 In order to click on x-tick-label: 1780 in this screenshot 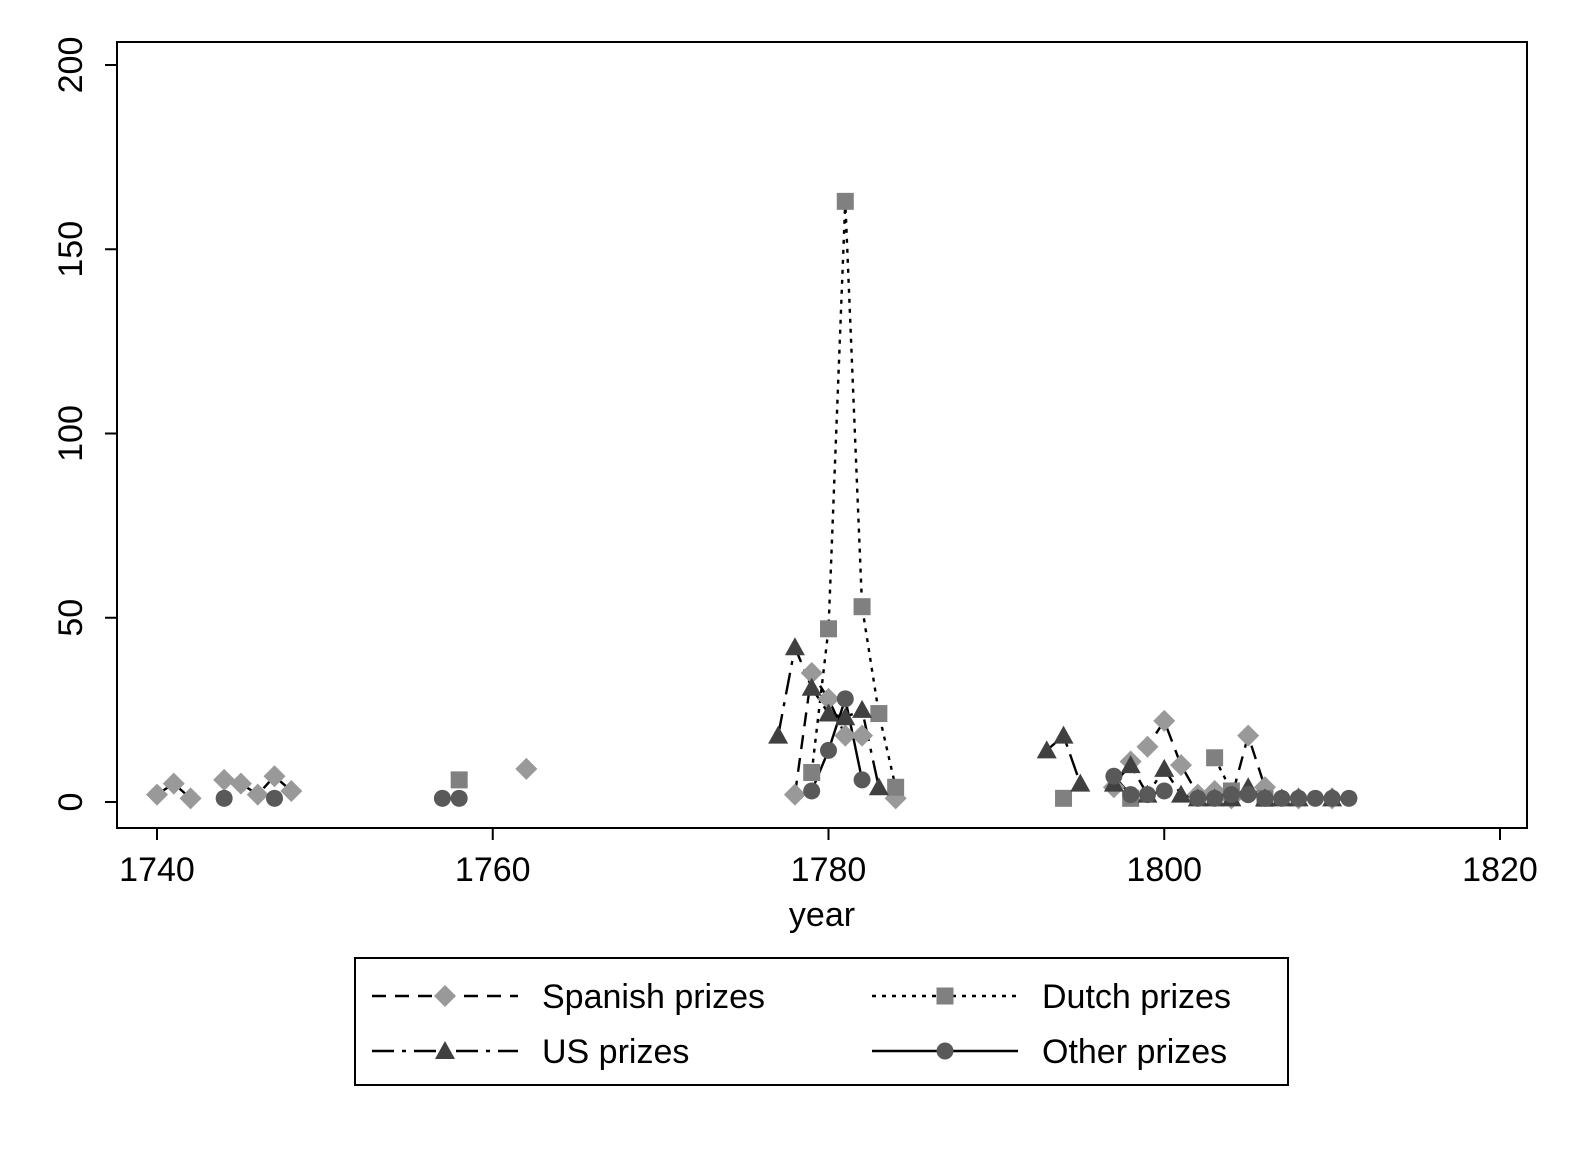, I will do `click(829, 870)`.